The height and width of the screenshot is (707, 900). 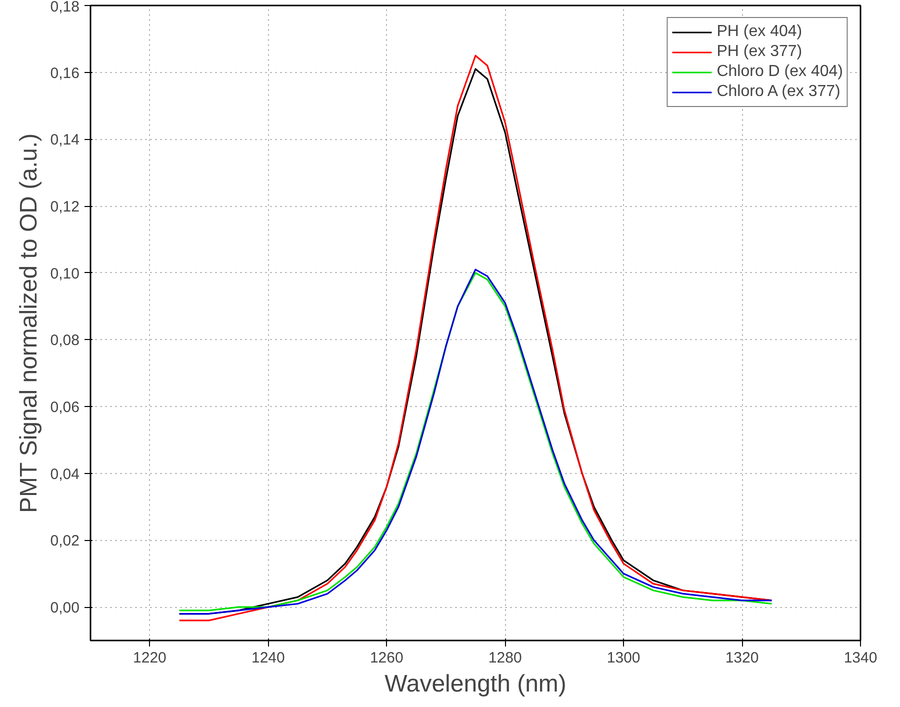 What do you see at coordinates (475, 684) in the screenshot?
I see `x-axis-title: Wavelength (nm)` at bounding box center [475, 684].